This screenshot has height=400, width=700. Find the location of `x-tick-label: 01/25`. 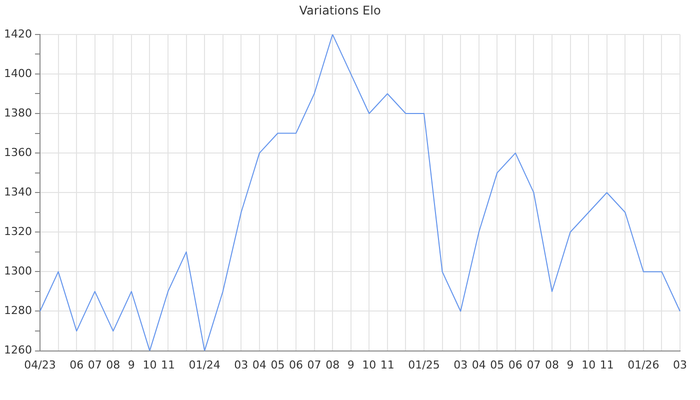

x-tick-label: 01/25 is located at coordinates (424, 365).